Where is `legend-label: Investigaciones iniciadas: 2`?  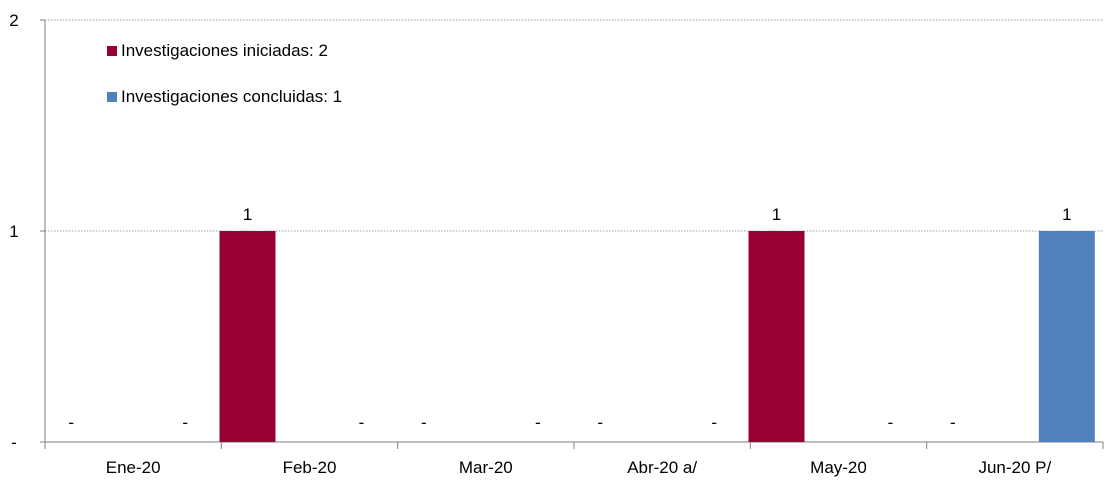 legend-label: Investigaciones iniciadas: 2 is located at coordinates (224, 50).